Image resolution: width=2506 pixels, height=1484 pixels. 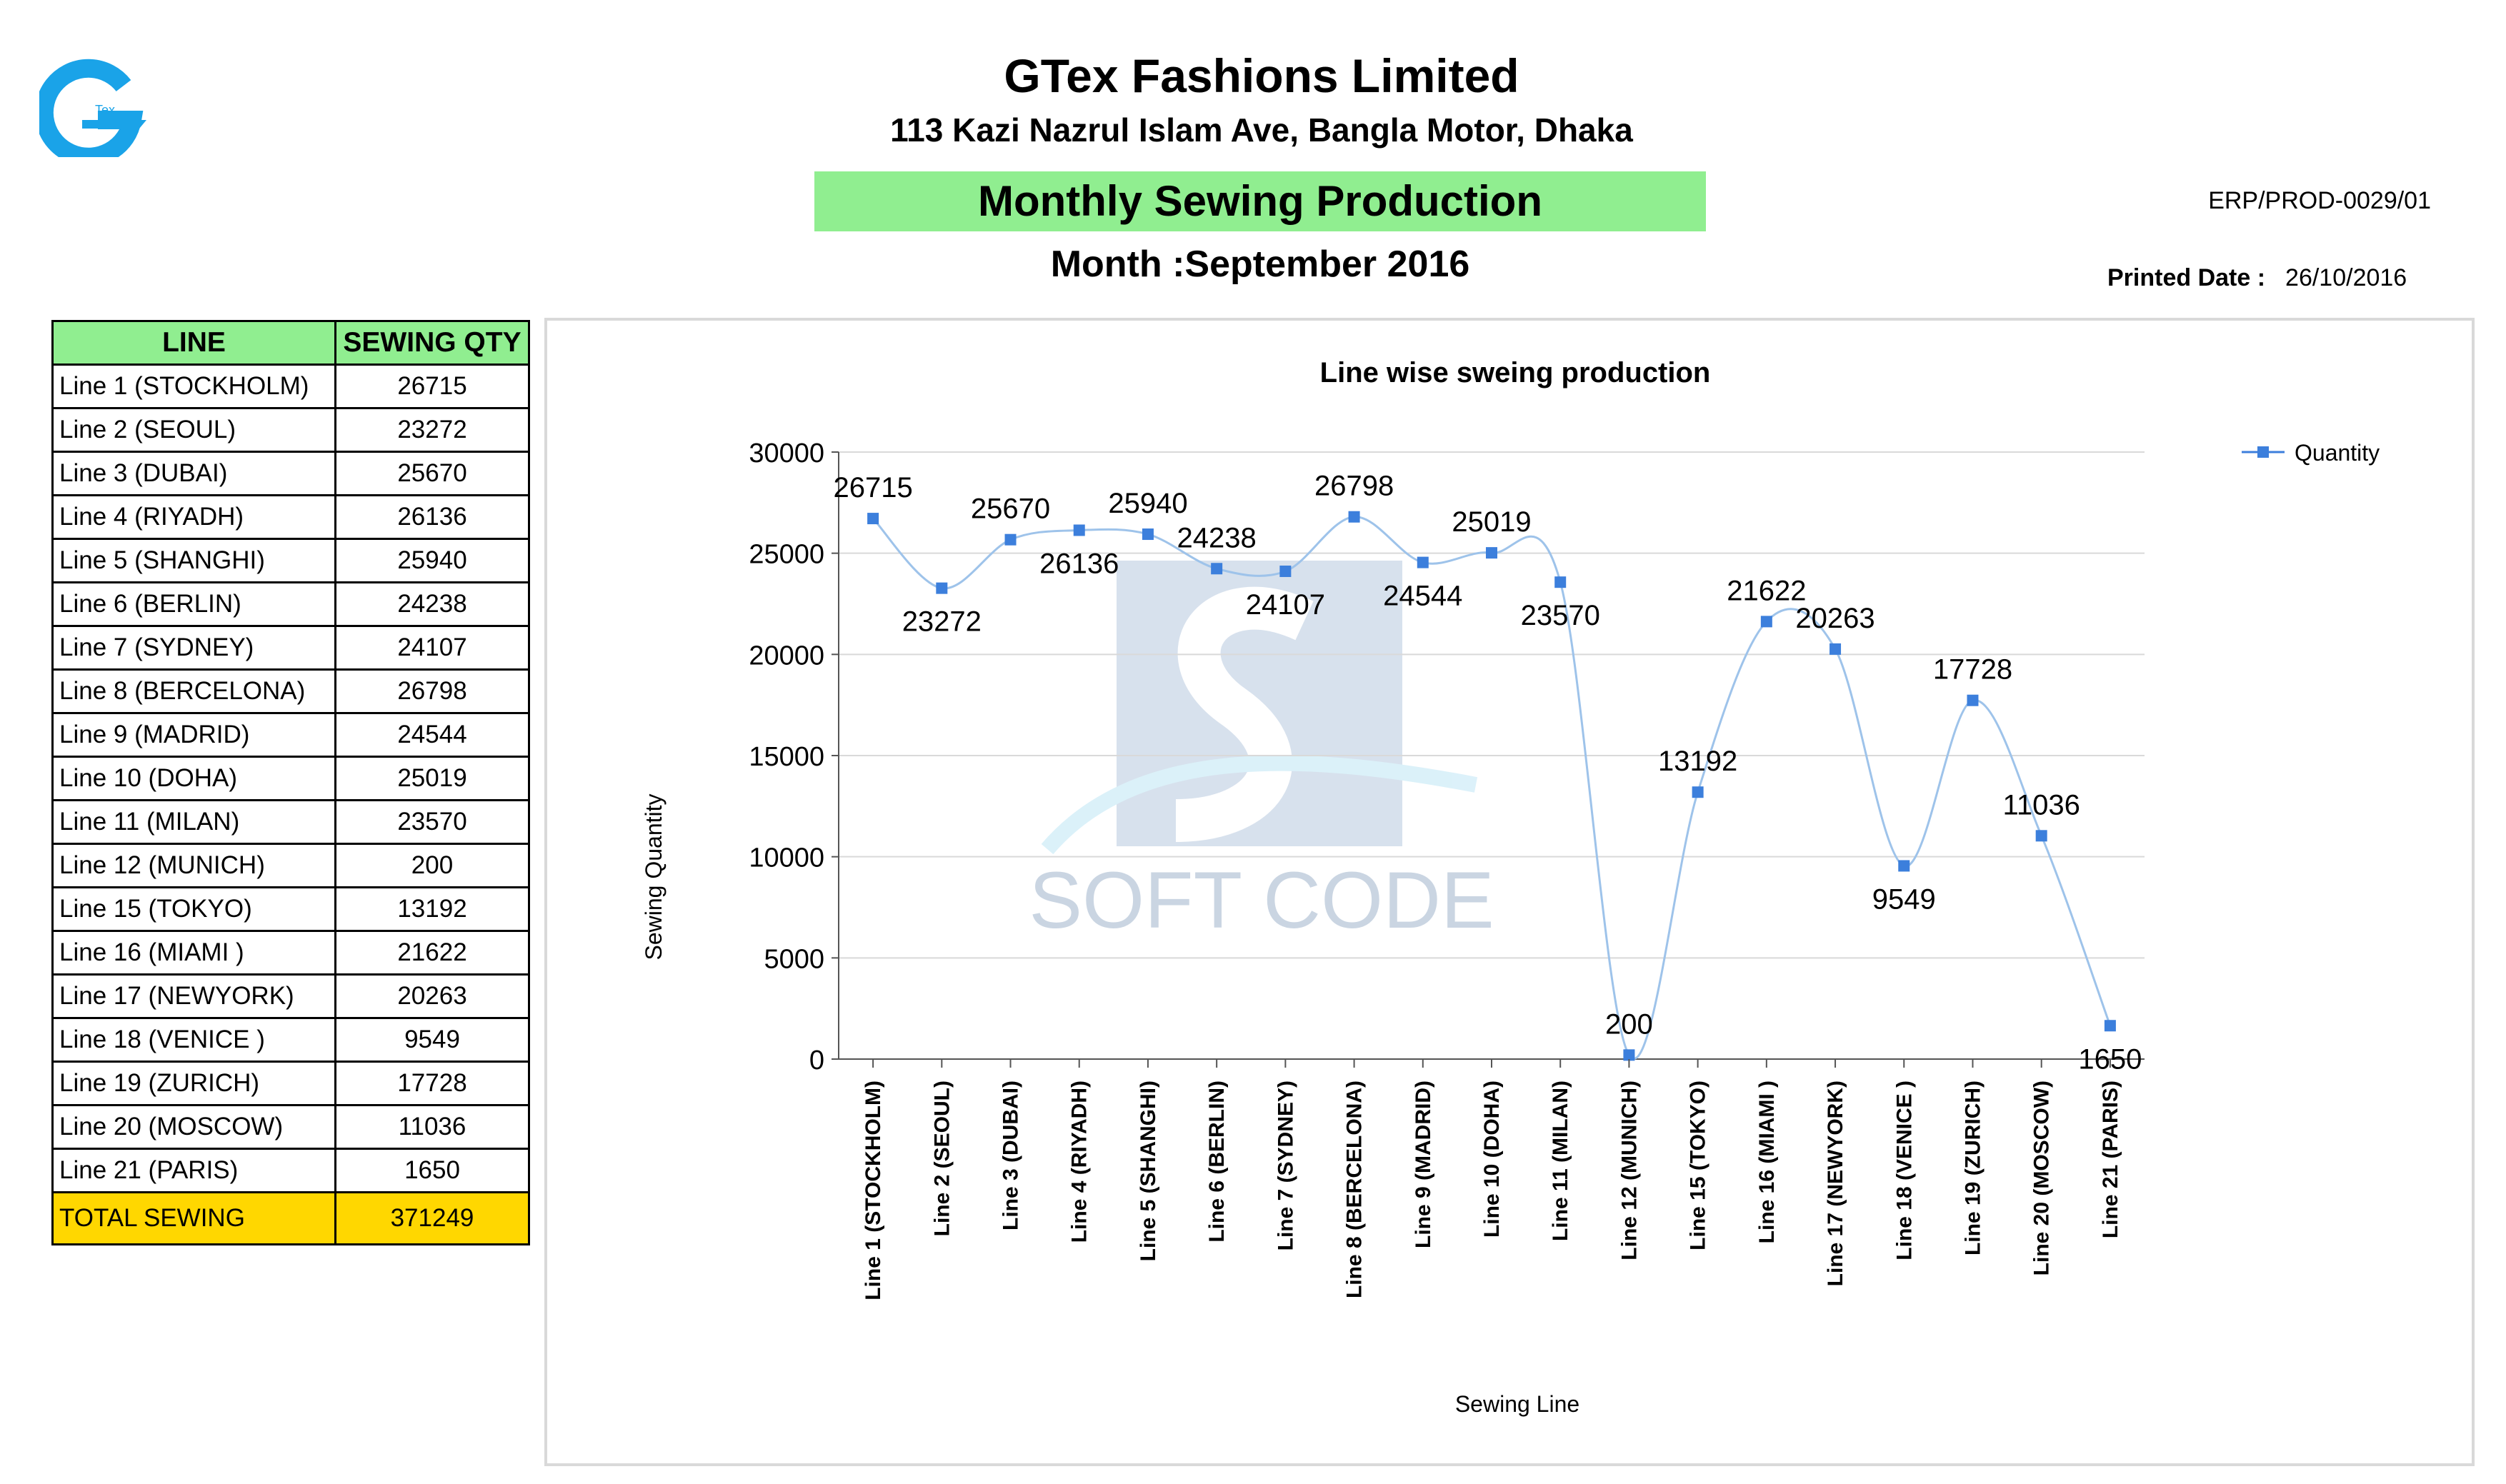 What do you see at coordinates (290, 822) in the screenshot?
I see `table-row: Line 11 (MILAN) 23570` at bounding box center [290, 822].